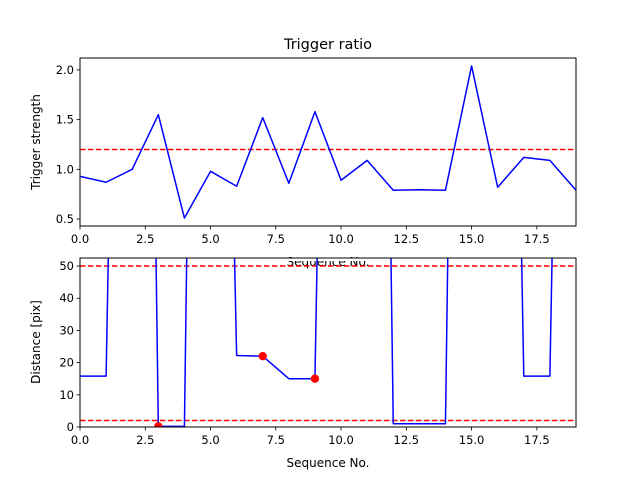  I want to click on bottom-x-tick-label: 17.5, so click(537, 440).